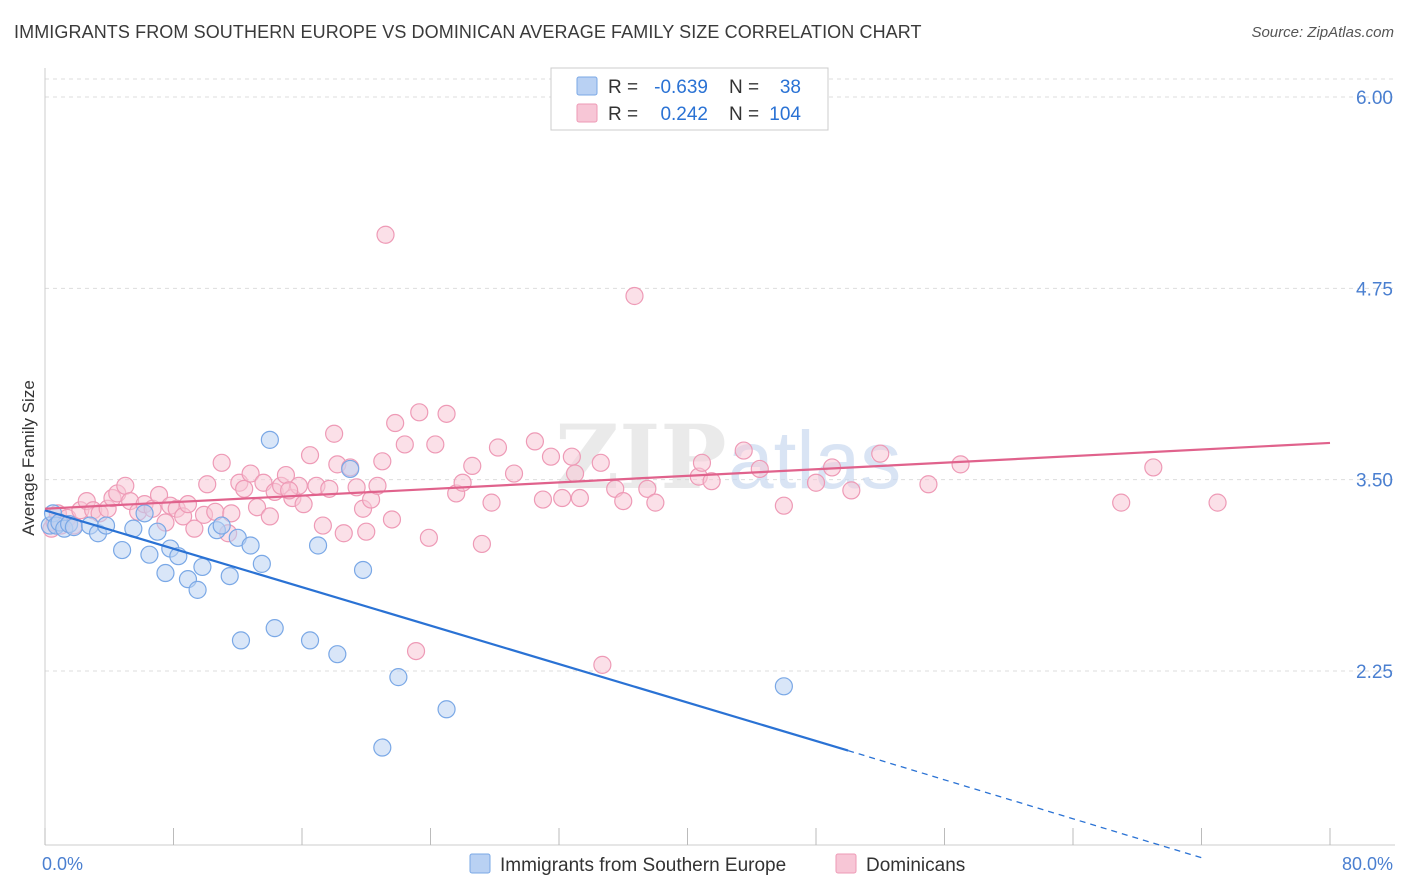 The width and height of the screenshot is (1406, 892). Describe the element at coordinates (1367, 864) in the screenshot. I see `x-tick-label-end: 80.0%` at that location.